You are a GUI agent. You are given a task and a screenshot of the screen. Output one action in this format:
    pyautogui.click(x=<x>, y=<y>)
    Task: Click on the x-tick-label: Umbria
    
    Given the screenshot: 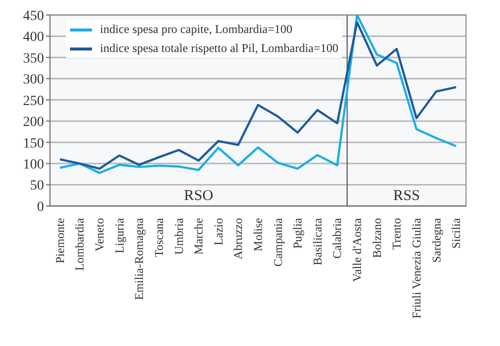 What is the action you would take?
    pyautogui.click(x=179, y=236)
    